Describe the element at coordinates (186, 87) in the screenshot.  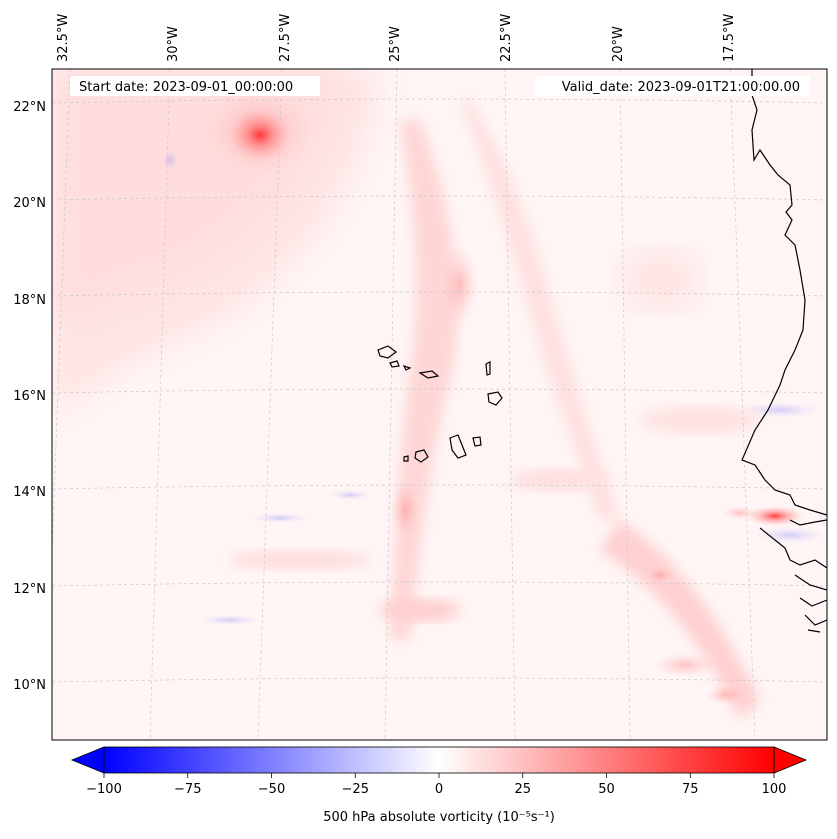
I see `start-date-label: Start date: 2023-09-01_00:00:00` at that location.